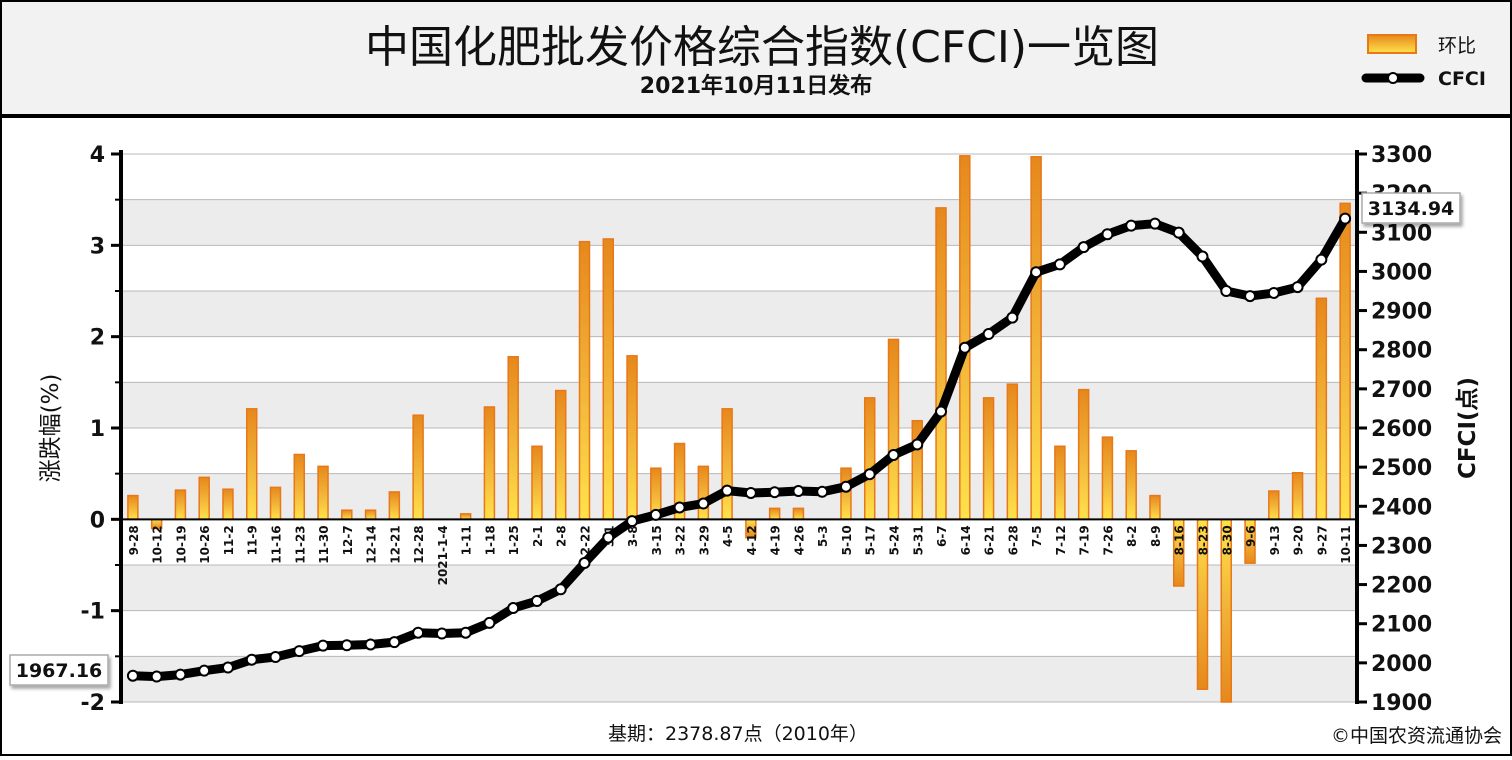 The width and height of the screenshot is (1512, 760). What do you see at coordinates (823, 536) in the screenshot?
I see `x-tick-label: 5-3` at bounding box center [823, 536].